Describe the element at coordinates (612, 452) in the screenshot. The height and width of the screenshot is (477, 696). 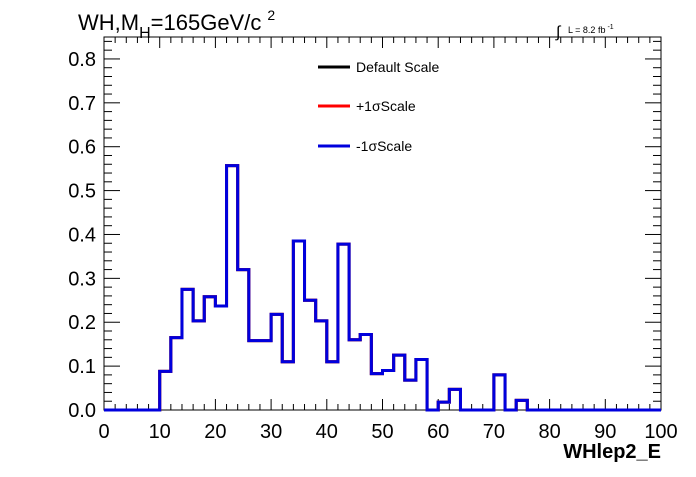
I see `x-axis-label: WHlep2_E` at that location.